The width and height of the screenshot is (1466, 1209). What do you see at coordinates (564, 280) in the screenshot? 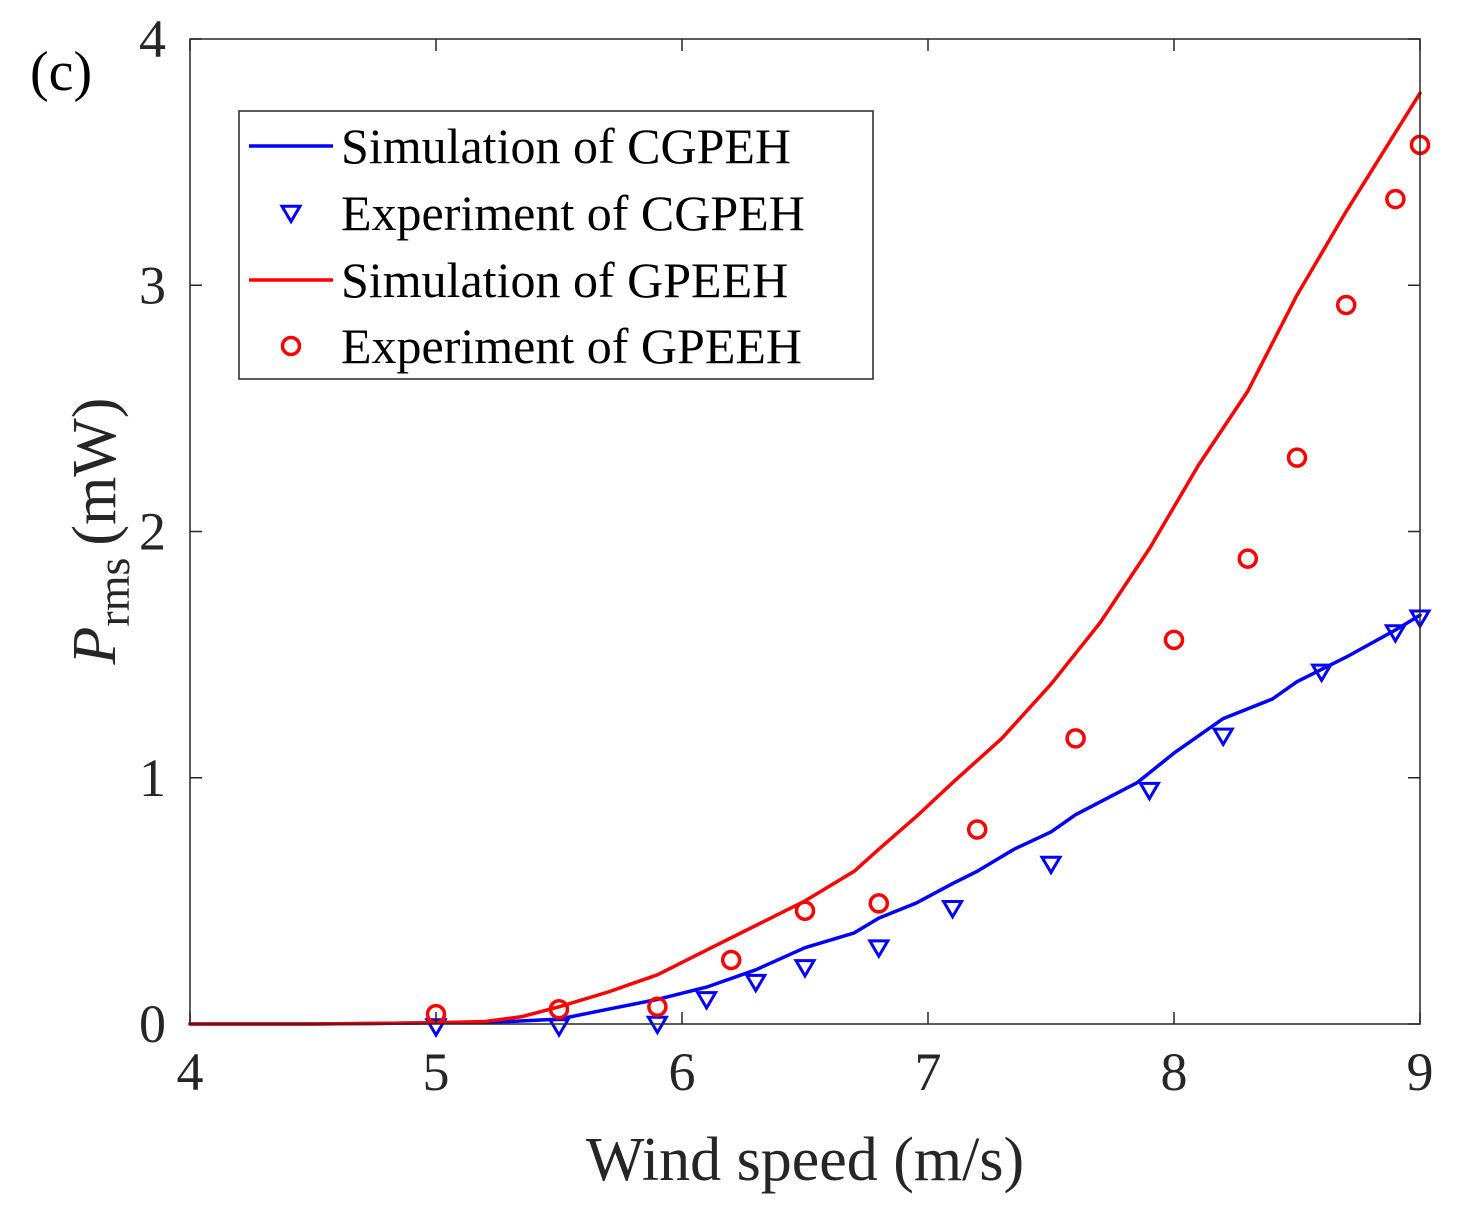
I see `legend-label: Simulation of GPEEH` at bounding box center [564, 280].